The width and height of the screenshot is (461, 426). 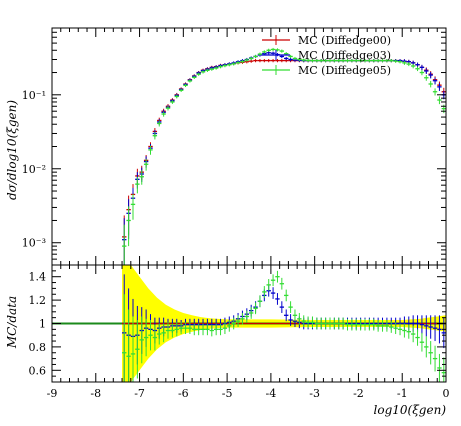 I want to click on main-y-tick-label: 10⁻³, so click(x=34, y=243).